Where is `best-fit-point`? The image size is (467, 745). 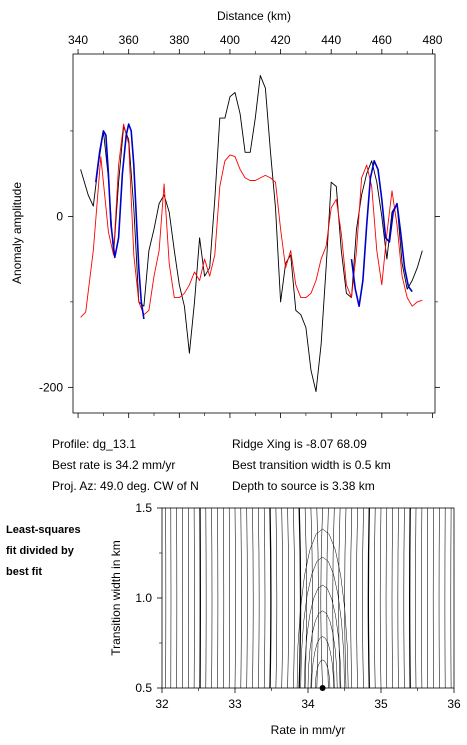
best-fit-point is located at coordinates (322, 688).